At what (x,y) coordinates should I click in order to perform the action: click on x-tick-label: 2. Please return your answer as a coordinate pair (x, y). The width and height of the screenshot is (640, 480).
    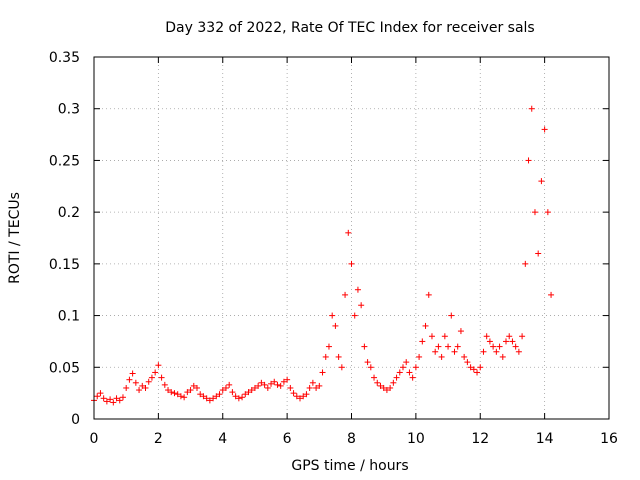
    Looking at the image, I should click on (158, 439).